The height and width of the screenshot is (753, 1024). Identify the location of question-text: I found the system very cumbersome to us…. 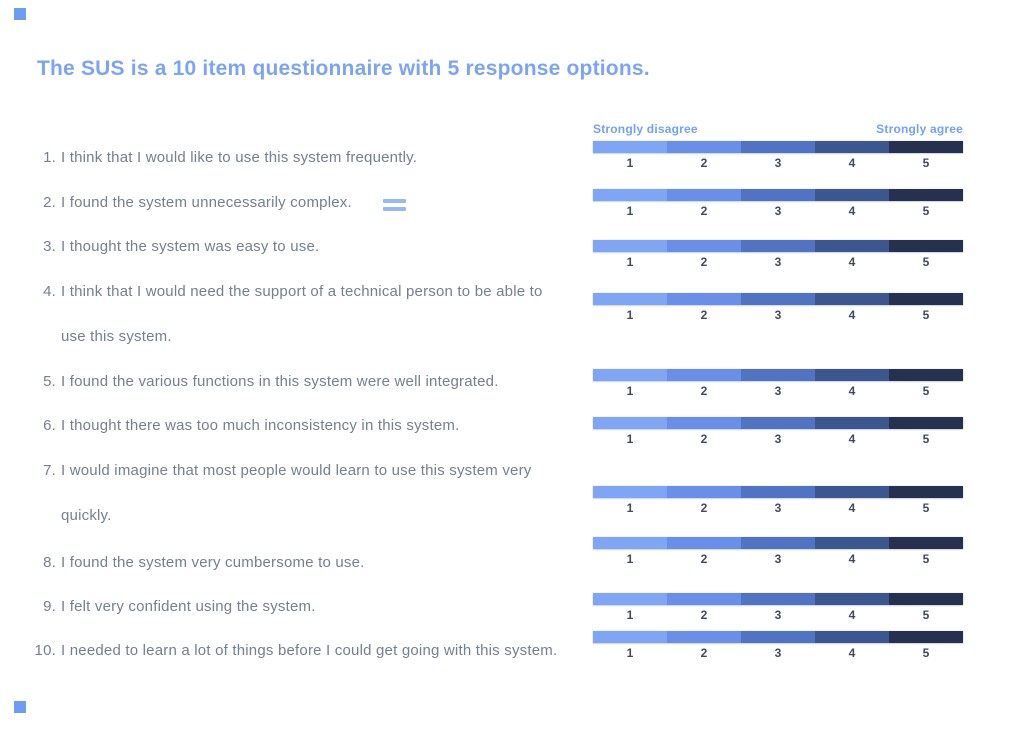
(213, 562).